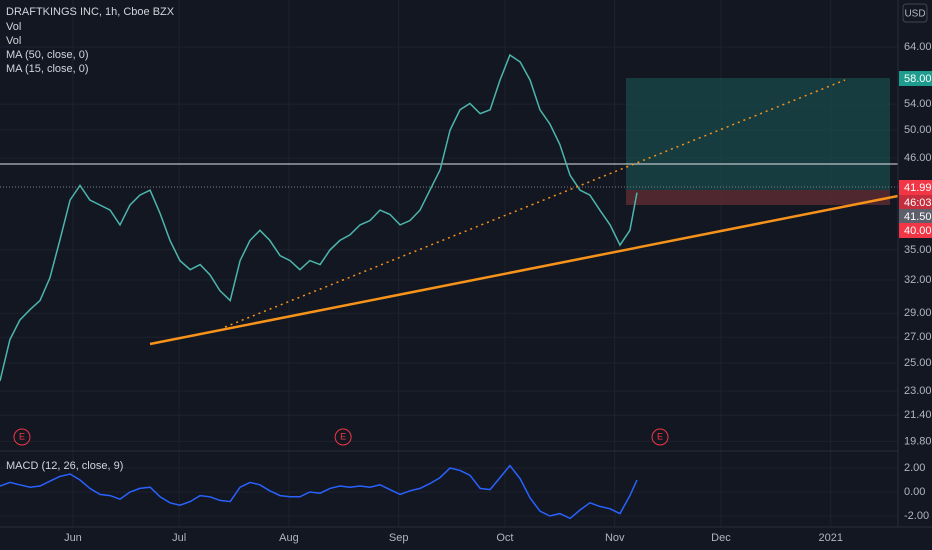  What do you see at coordinates (914, 492) in the screenshot?
I see `y-tick-label: 0.00` at bounding box center [914, 492].